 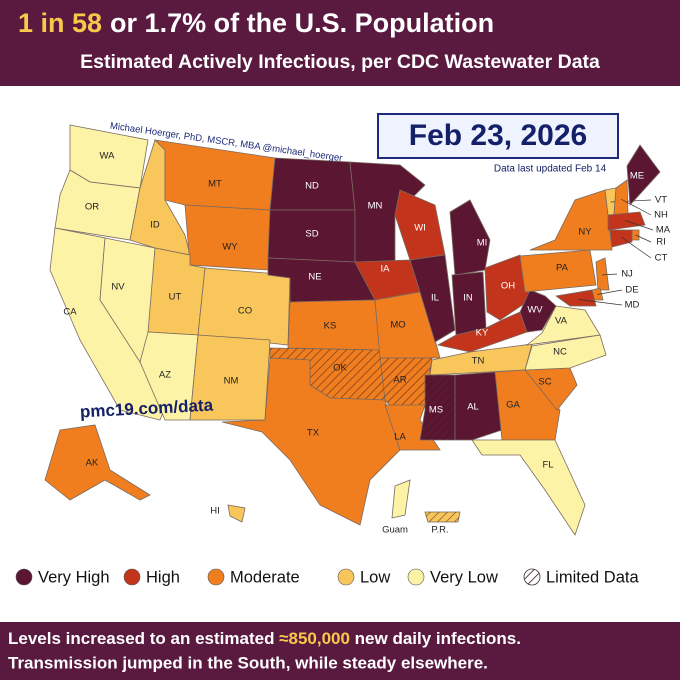 I want to click on footer-text: Levels increased to an estimated, so click(x=143, y=638).